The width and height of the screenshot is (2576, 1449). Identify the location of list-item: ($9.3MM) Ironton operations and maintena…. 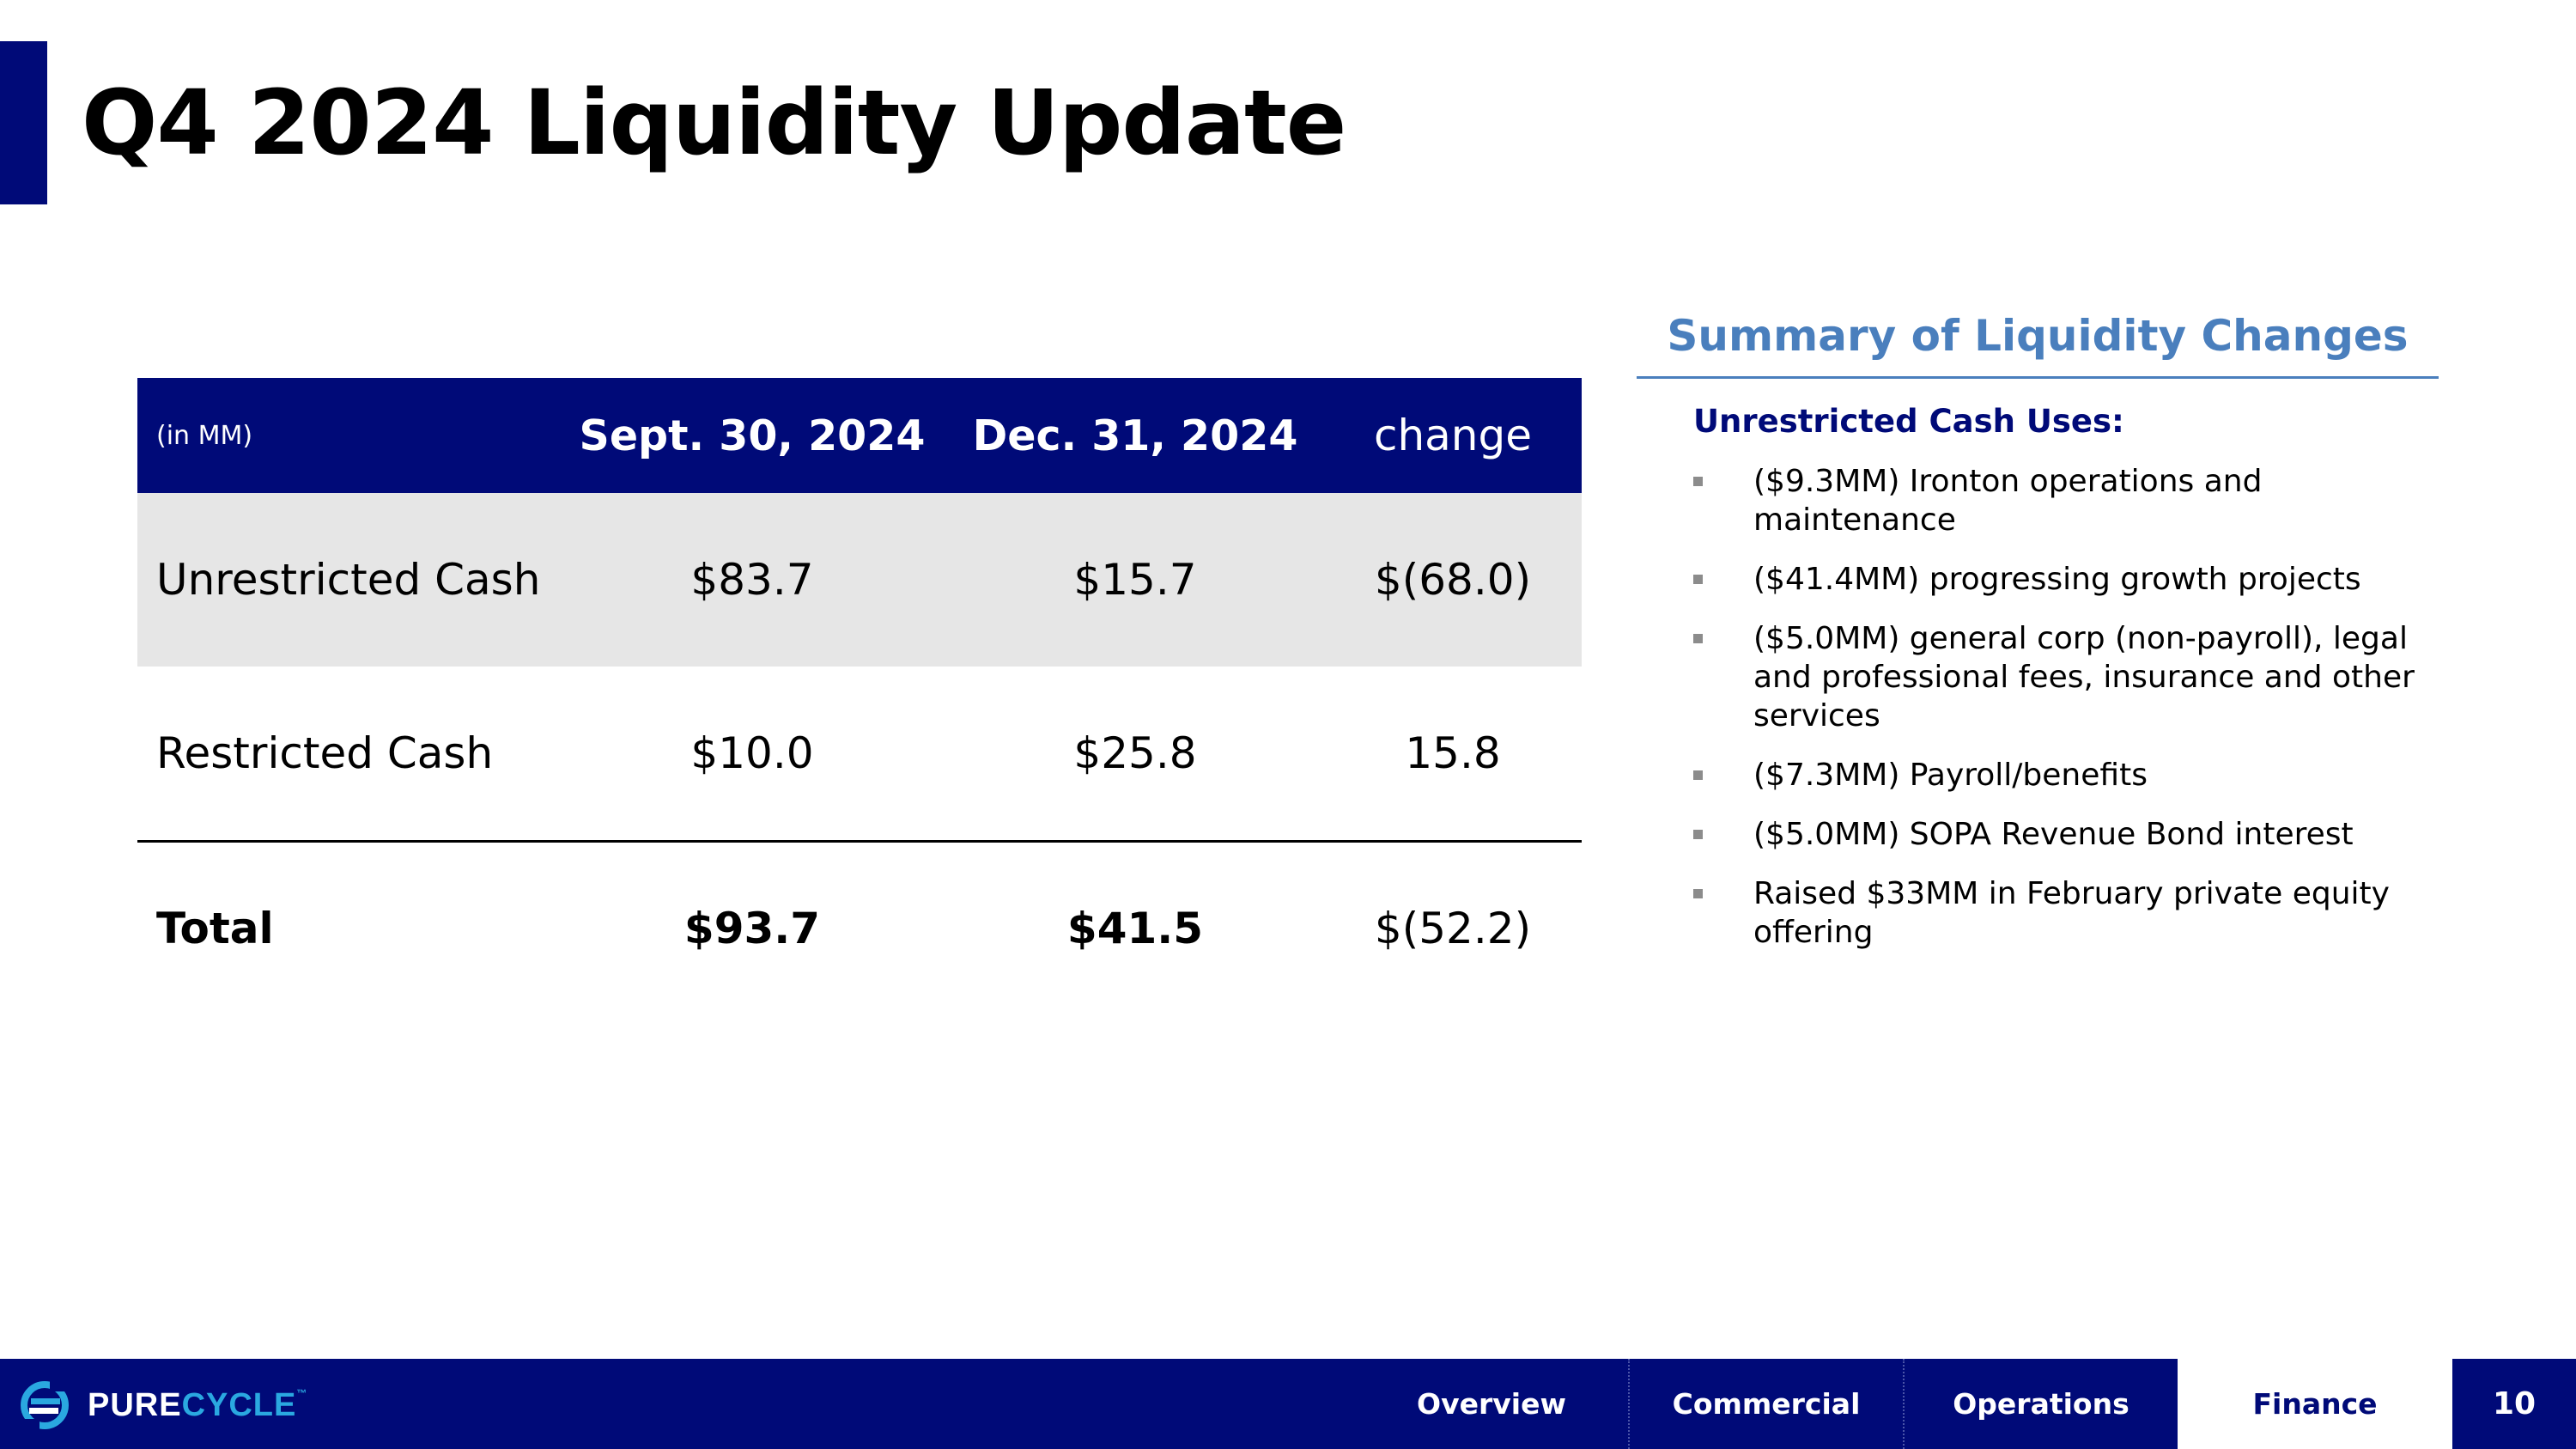
(2054, 500).